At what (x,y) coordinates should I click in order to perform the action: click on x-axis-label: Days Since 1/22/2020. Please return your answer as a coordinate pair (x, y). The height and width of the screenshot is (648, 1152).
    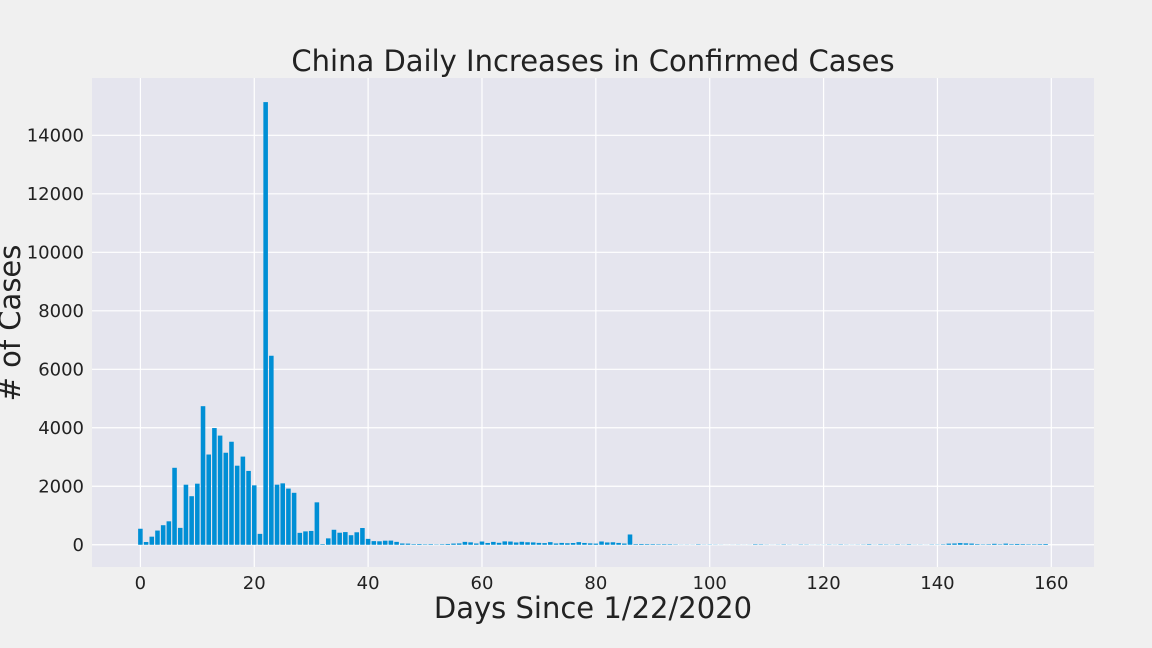
    Looking at the image, I should click on (593, 608).